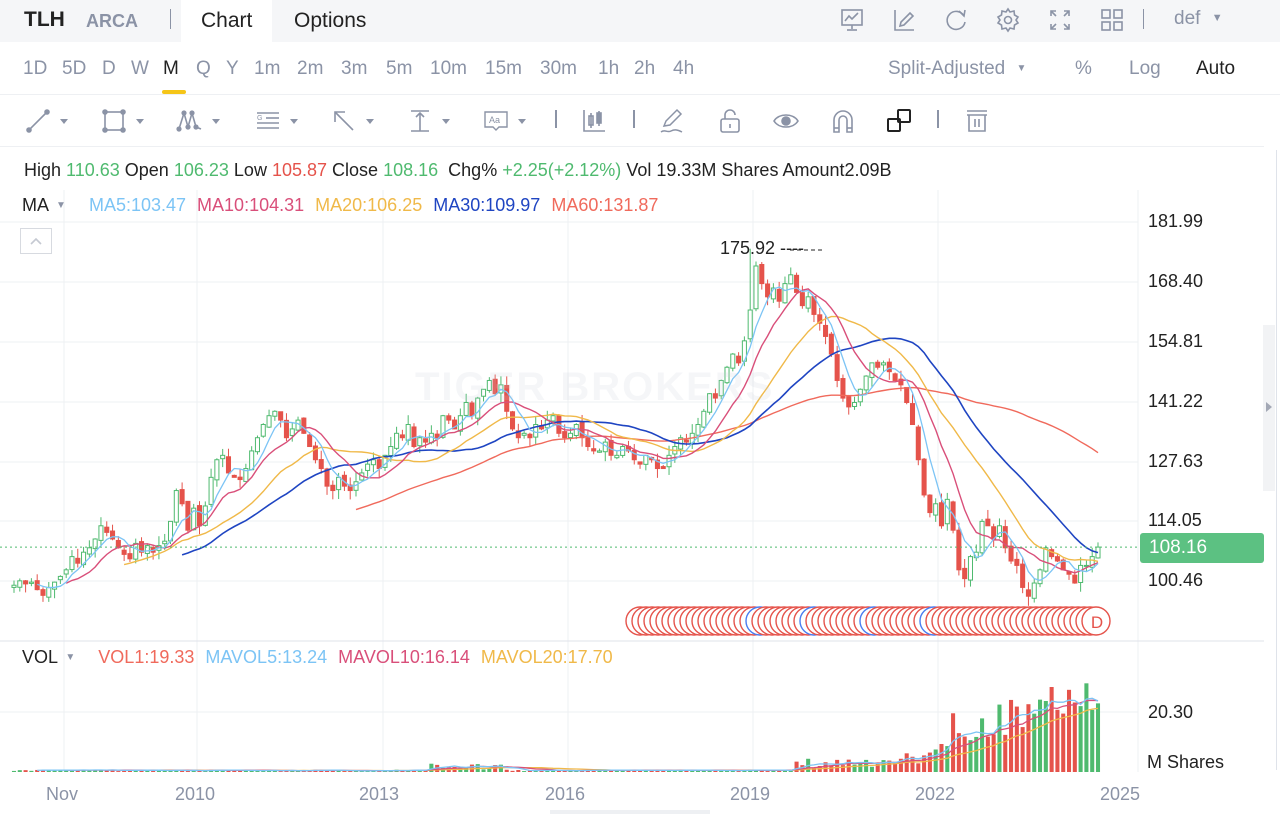 The image size is (1280, 814). Describe the element at coordinates (266, 657) in the screenshot. I see `mavol5-value: MAVOL5:13.24` at that location.